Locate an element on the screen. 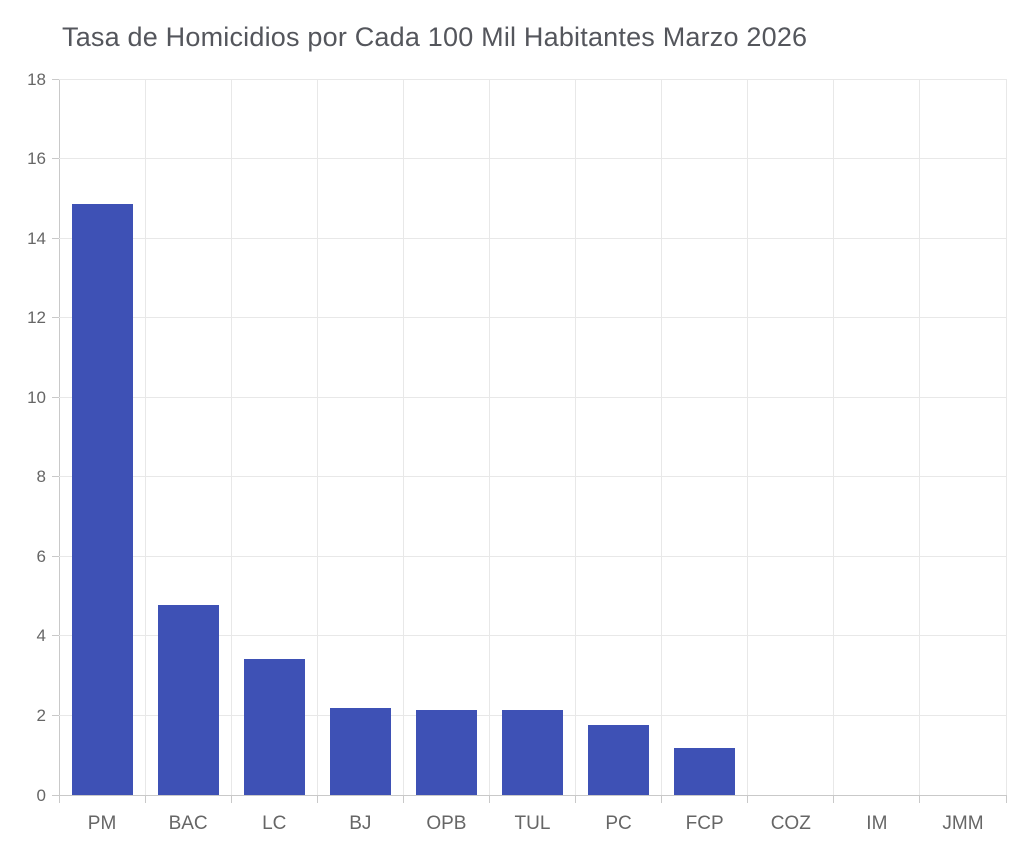  x-tick-label: OPB is located at coordinates (446, 823).